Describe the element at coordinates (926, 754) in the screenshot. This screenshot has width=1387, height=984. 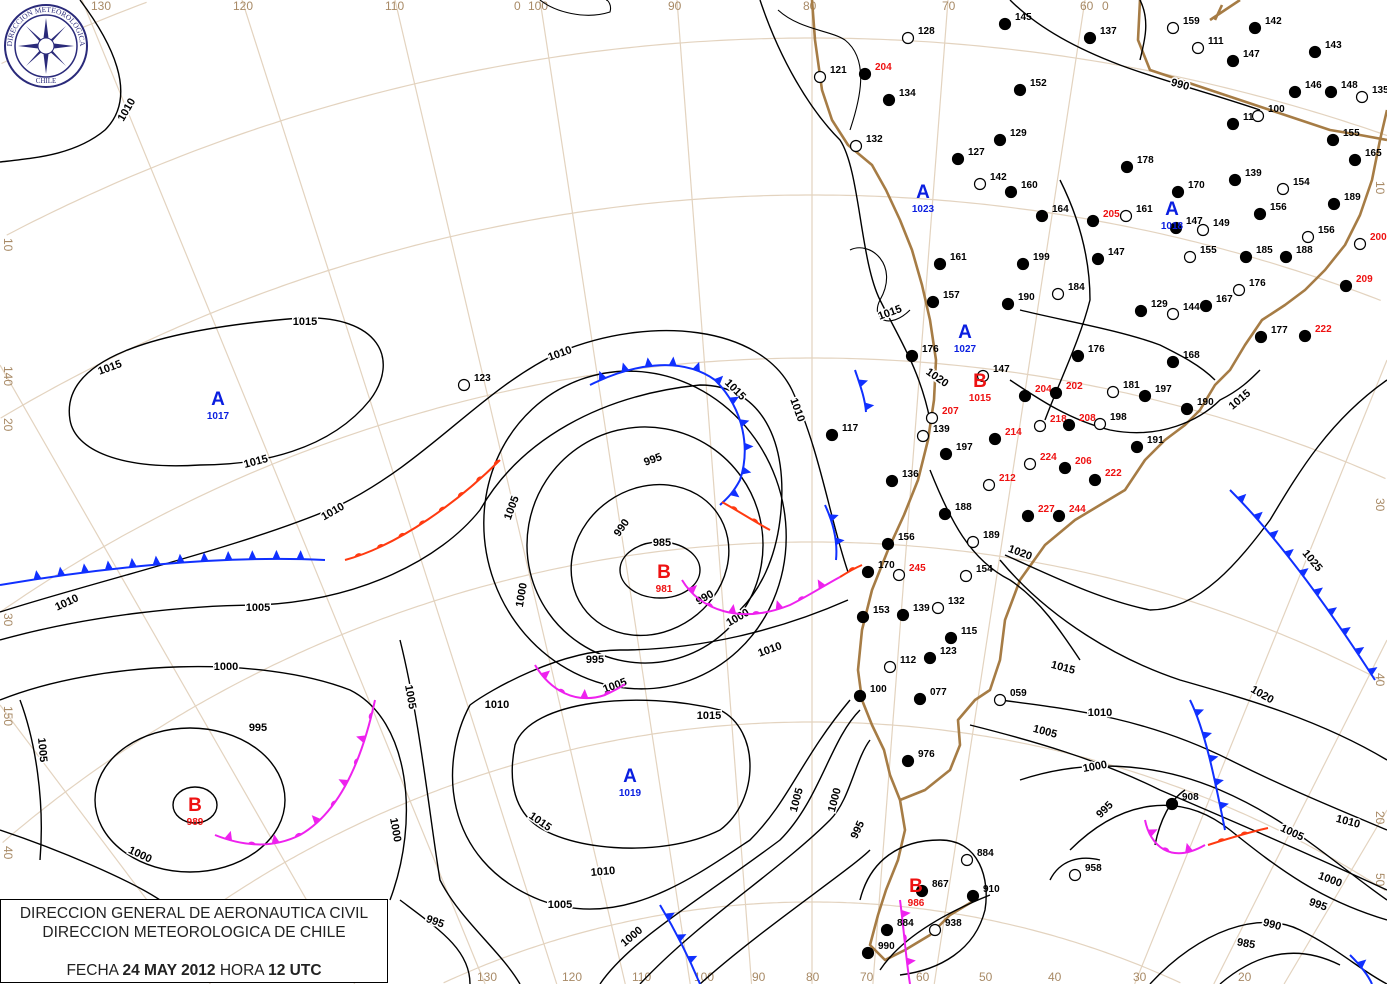
I see `station-pressure: 976` at that location.